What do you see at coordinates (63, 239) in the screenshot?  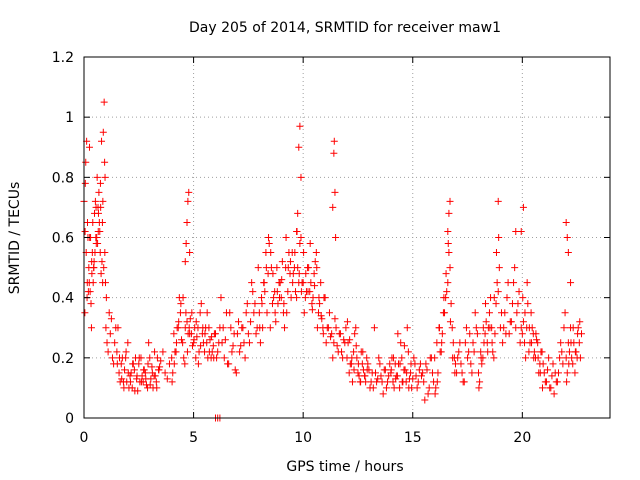 I see `y-tick-label-3: 0.6` at bounding box center [63, 239].